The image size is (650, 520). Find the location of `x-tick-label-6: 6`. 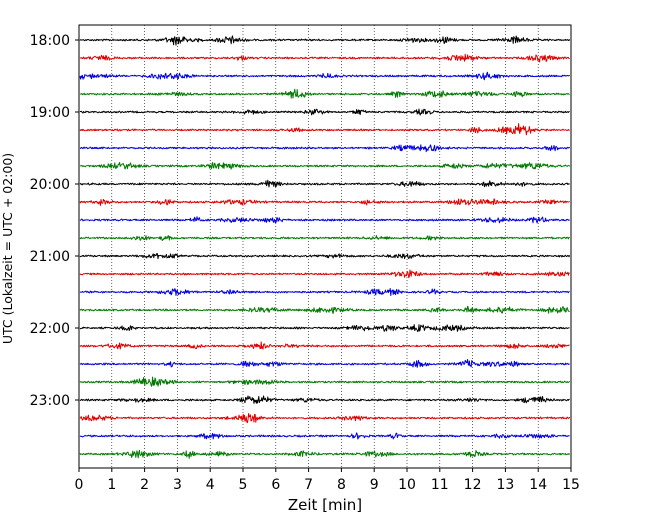

x-tick-label-6: 6 is located at coordinates (275, 485).